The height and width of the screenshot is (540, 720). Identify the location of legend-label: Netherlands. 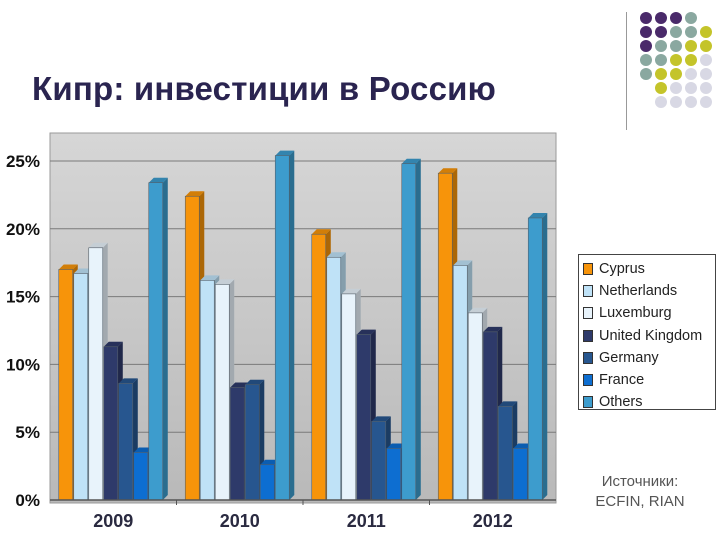
(638, 291).